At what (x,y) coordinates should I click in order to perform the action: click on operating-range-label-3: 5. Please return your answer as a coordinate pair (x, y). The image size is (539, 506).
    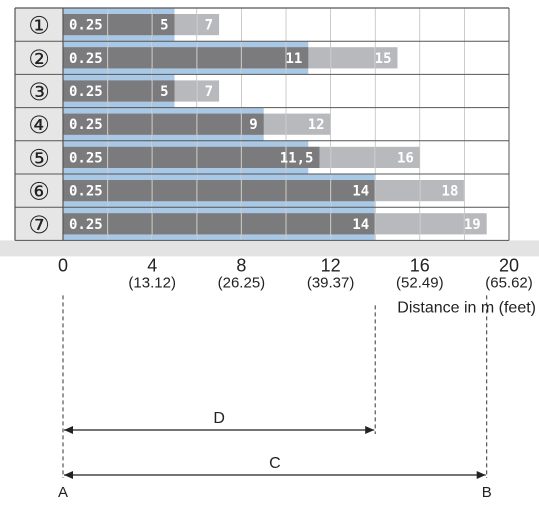
    Looking at the image, I should click on (164, 92).